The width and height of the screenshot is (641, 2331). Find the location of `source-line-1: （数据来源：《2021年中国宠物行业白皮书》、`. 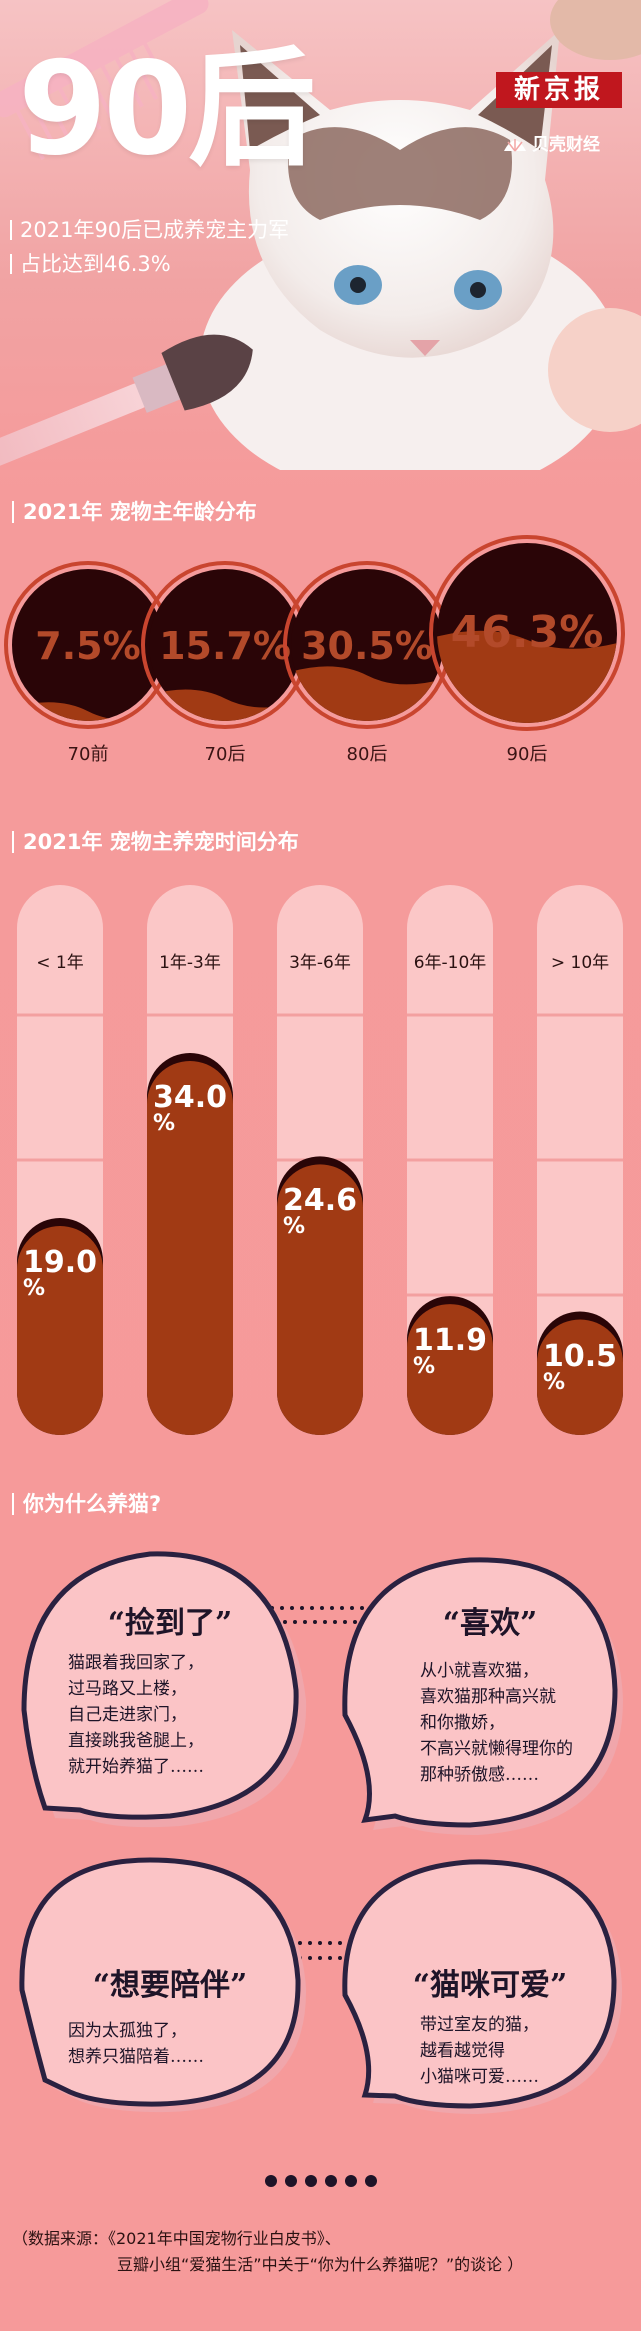

source-line-1: （数据来源：《2021年中国宠物行业白皮书》、 is located at coordinates (176, 2238).